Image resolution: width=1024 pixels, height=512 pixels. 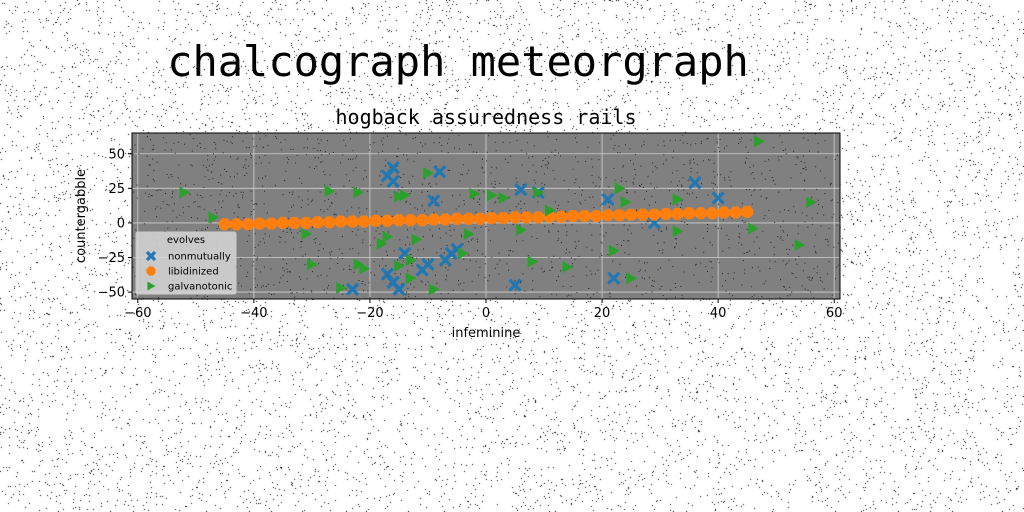 I want to click on y-axis-label: countergabble, so click(x=81, y=216).